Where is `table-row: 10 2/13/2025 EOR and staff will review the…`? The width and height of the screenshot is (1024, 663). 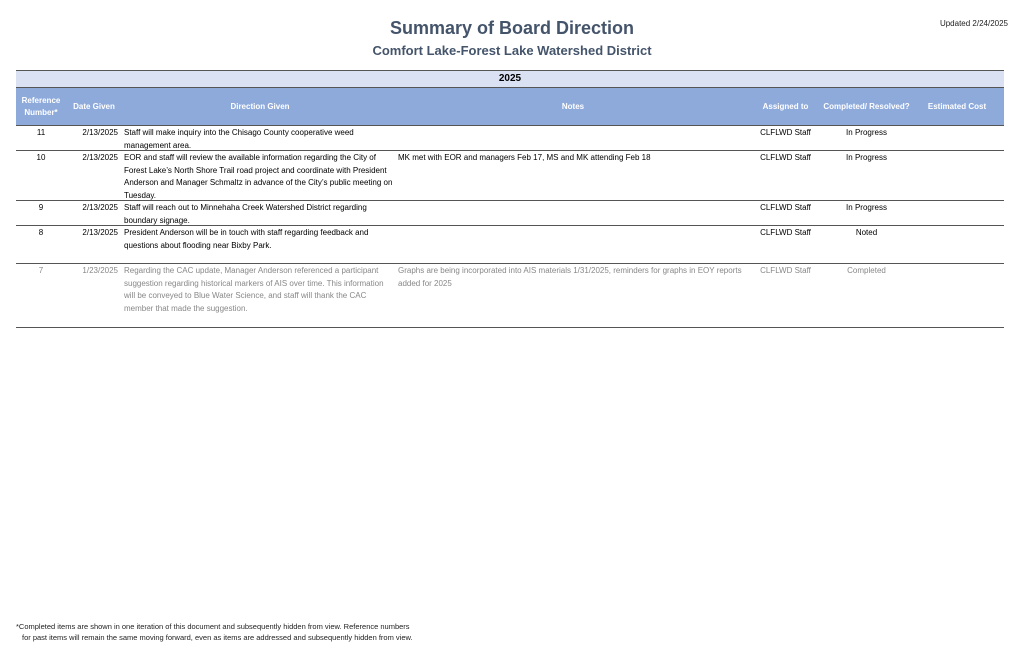
table-row: 10 2/13/2025 EOR and staff will review the… is located at coordinates (510, 176).